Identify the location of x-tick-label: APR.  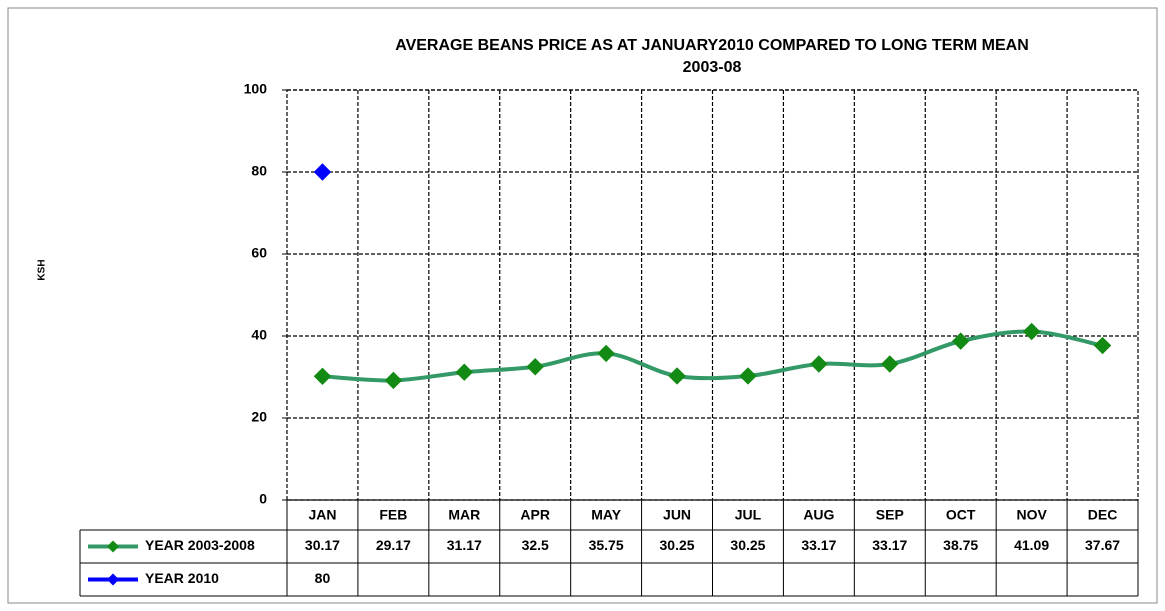
(535, 515).